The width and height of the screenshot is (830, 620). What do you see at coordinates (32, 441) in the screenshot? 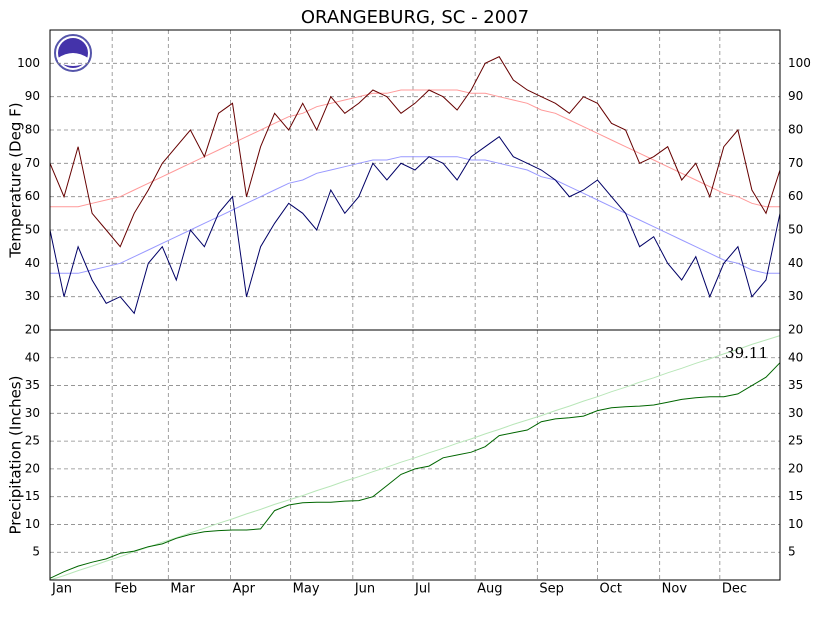
I see `y-tick-label: 25` at bounding box center [32, 441].